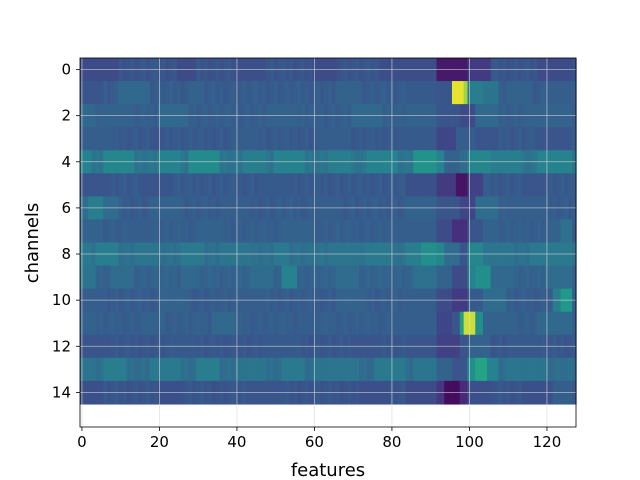 This screenshot has height=480, width=640. What do you see at coordinates (547, 442) in the screenshot?
I see `x-tick-label: 120` at bounding box center [547, 442].